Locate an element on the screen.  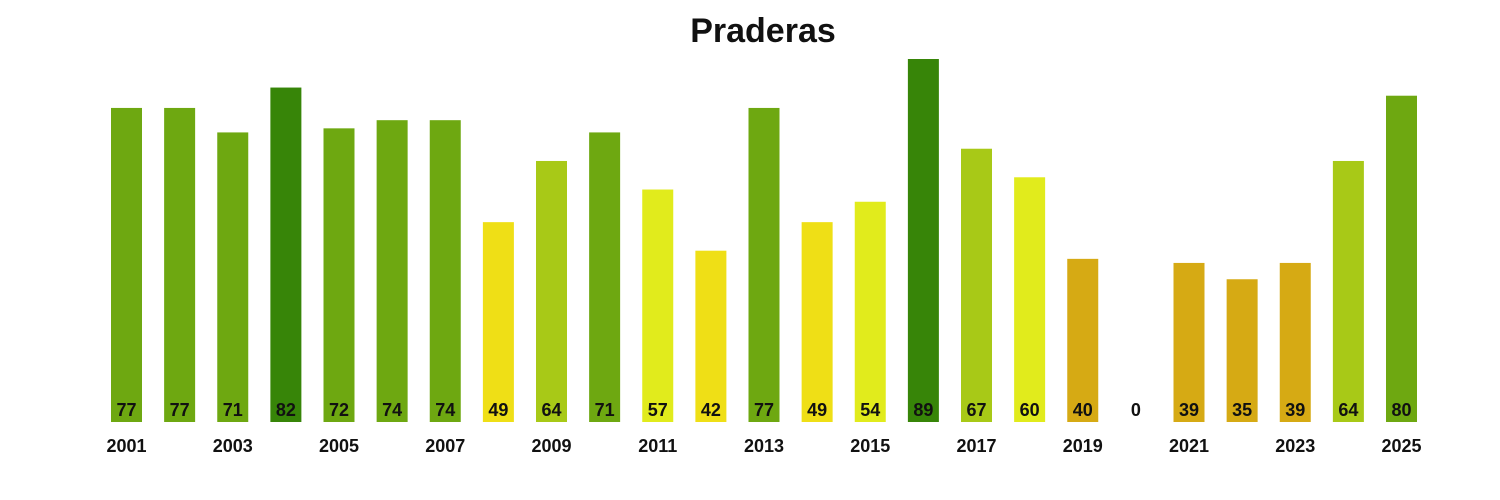
value-label-2024: 64 is located at coordinates (1348, 410).